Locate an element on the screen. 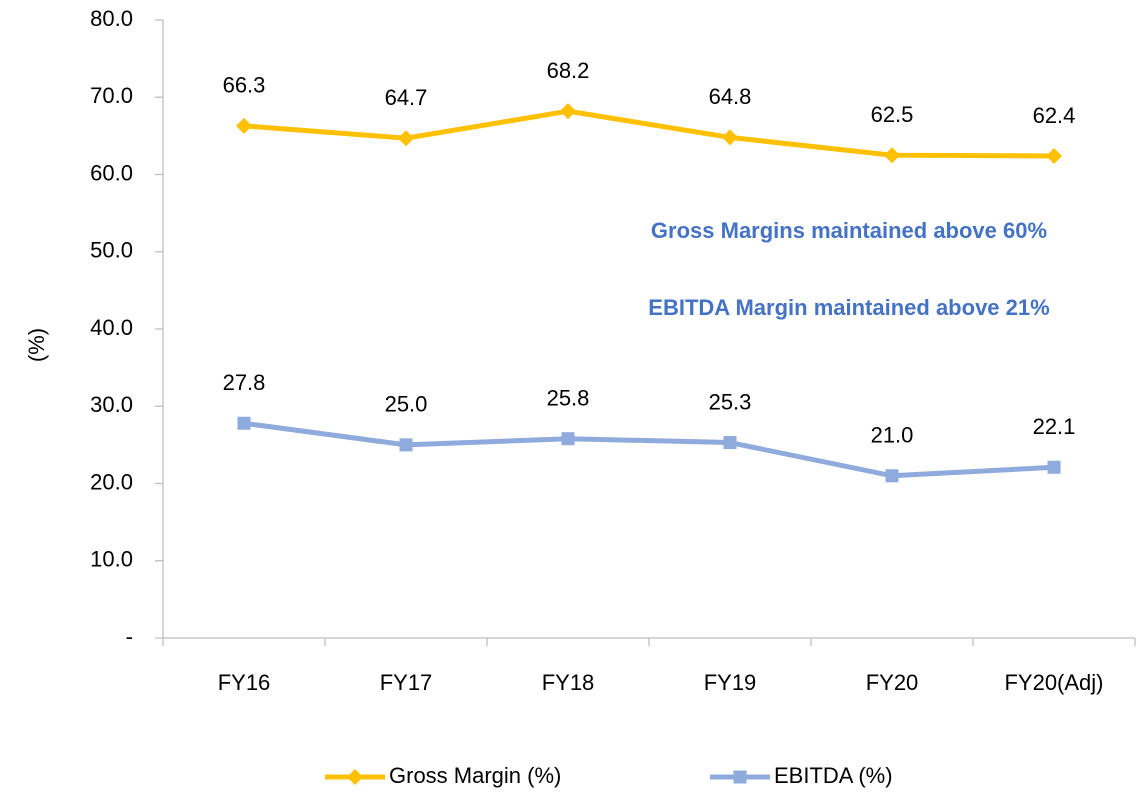 The image size is (1137, 810). annotation: Gross Margins maintained above 60% is located at coordinates (849, 230).